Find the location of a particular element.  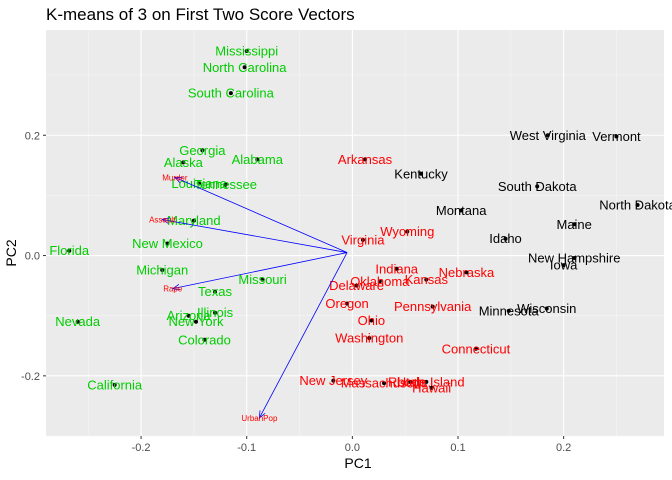

state-label: Michigan is located at coordinates (162, 269).